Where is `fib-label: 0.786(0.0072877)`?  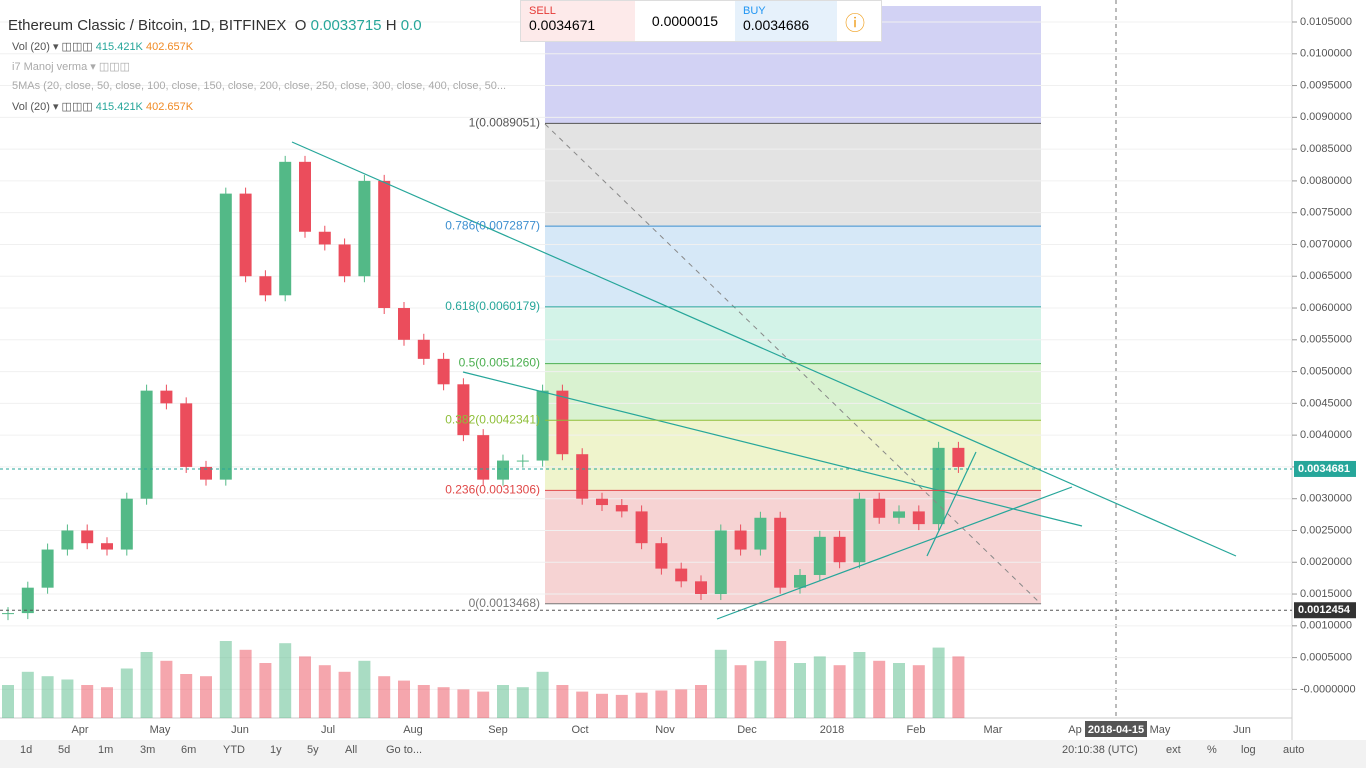
fib-label: 0.786(0.0072877) is located at coordinates (492, 225).